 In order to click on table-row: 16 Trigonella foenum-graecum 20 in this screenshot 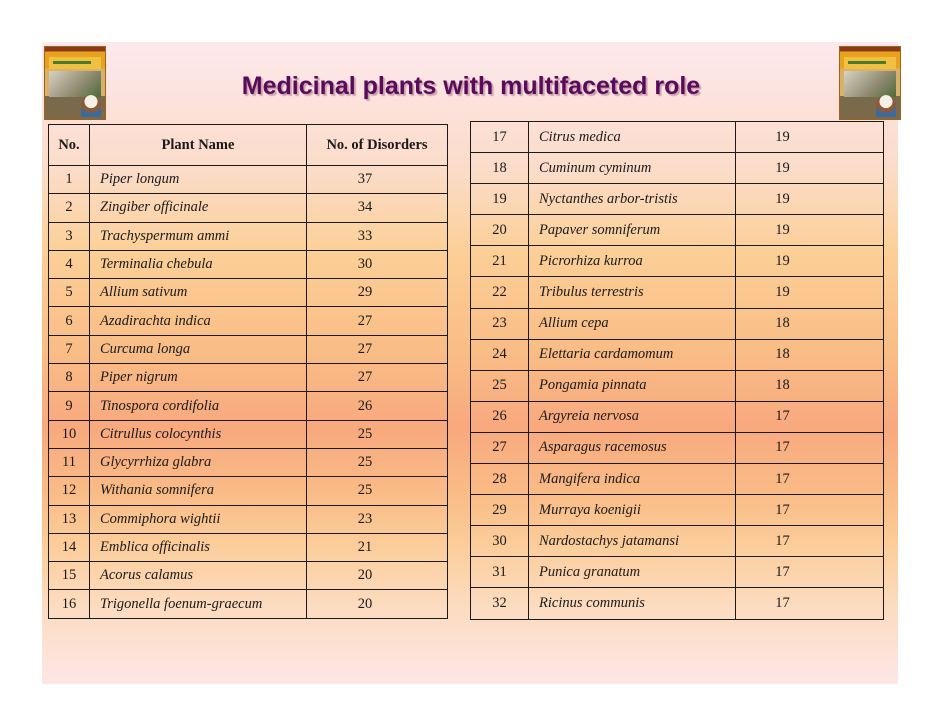, I will do `click(248, 604)`.